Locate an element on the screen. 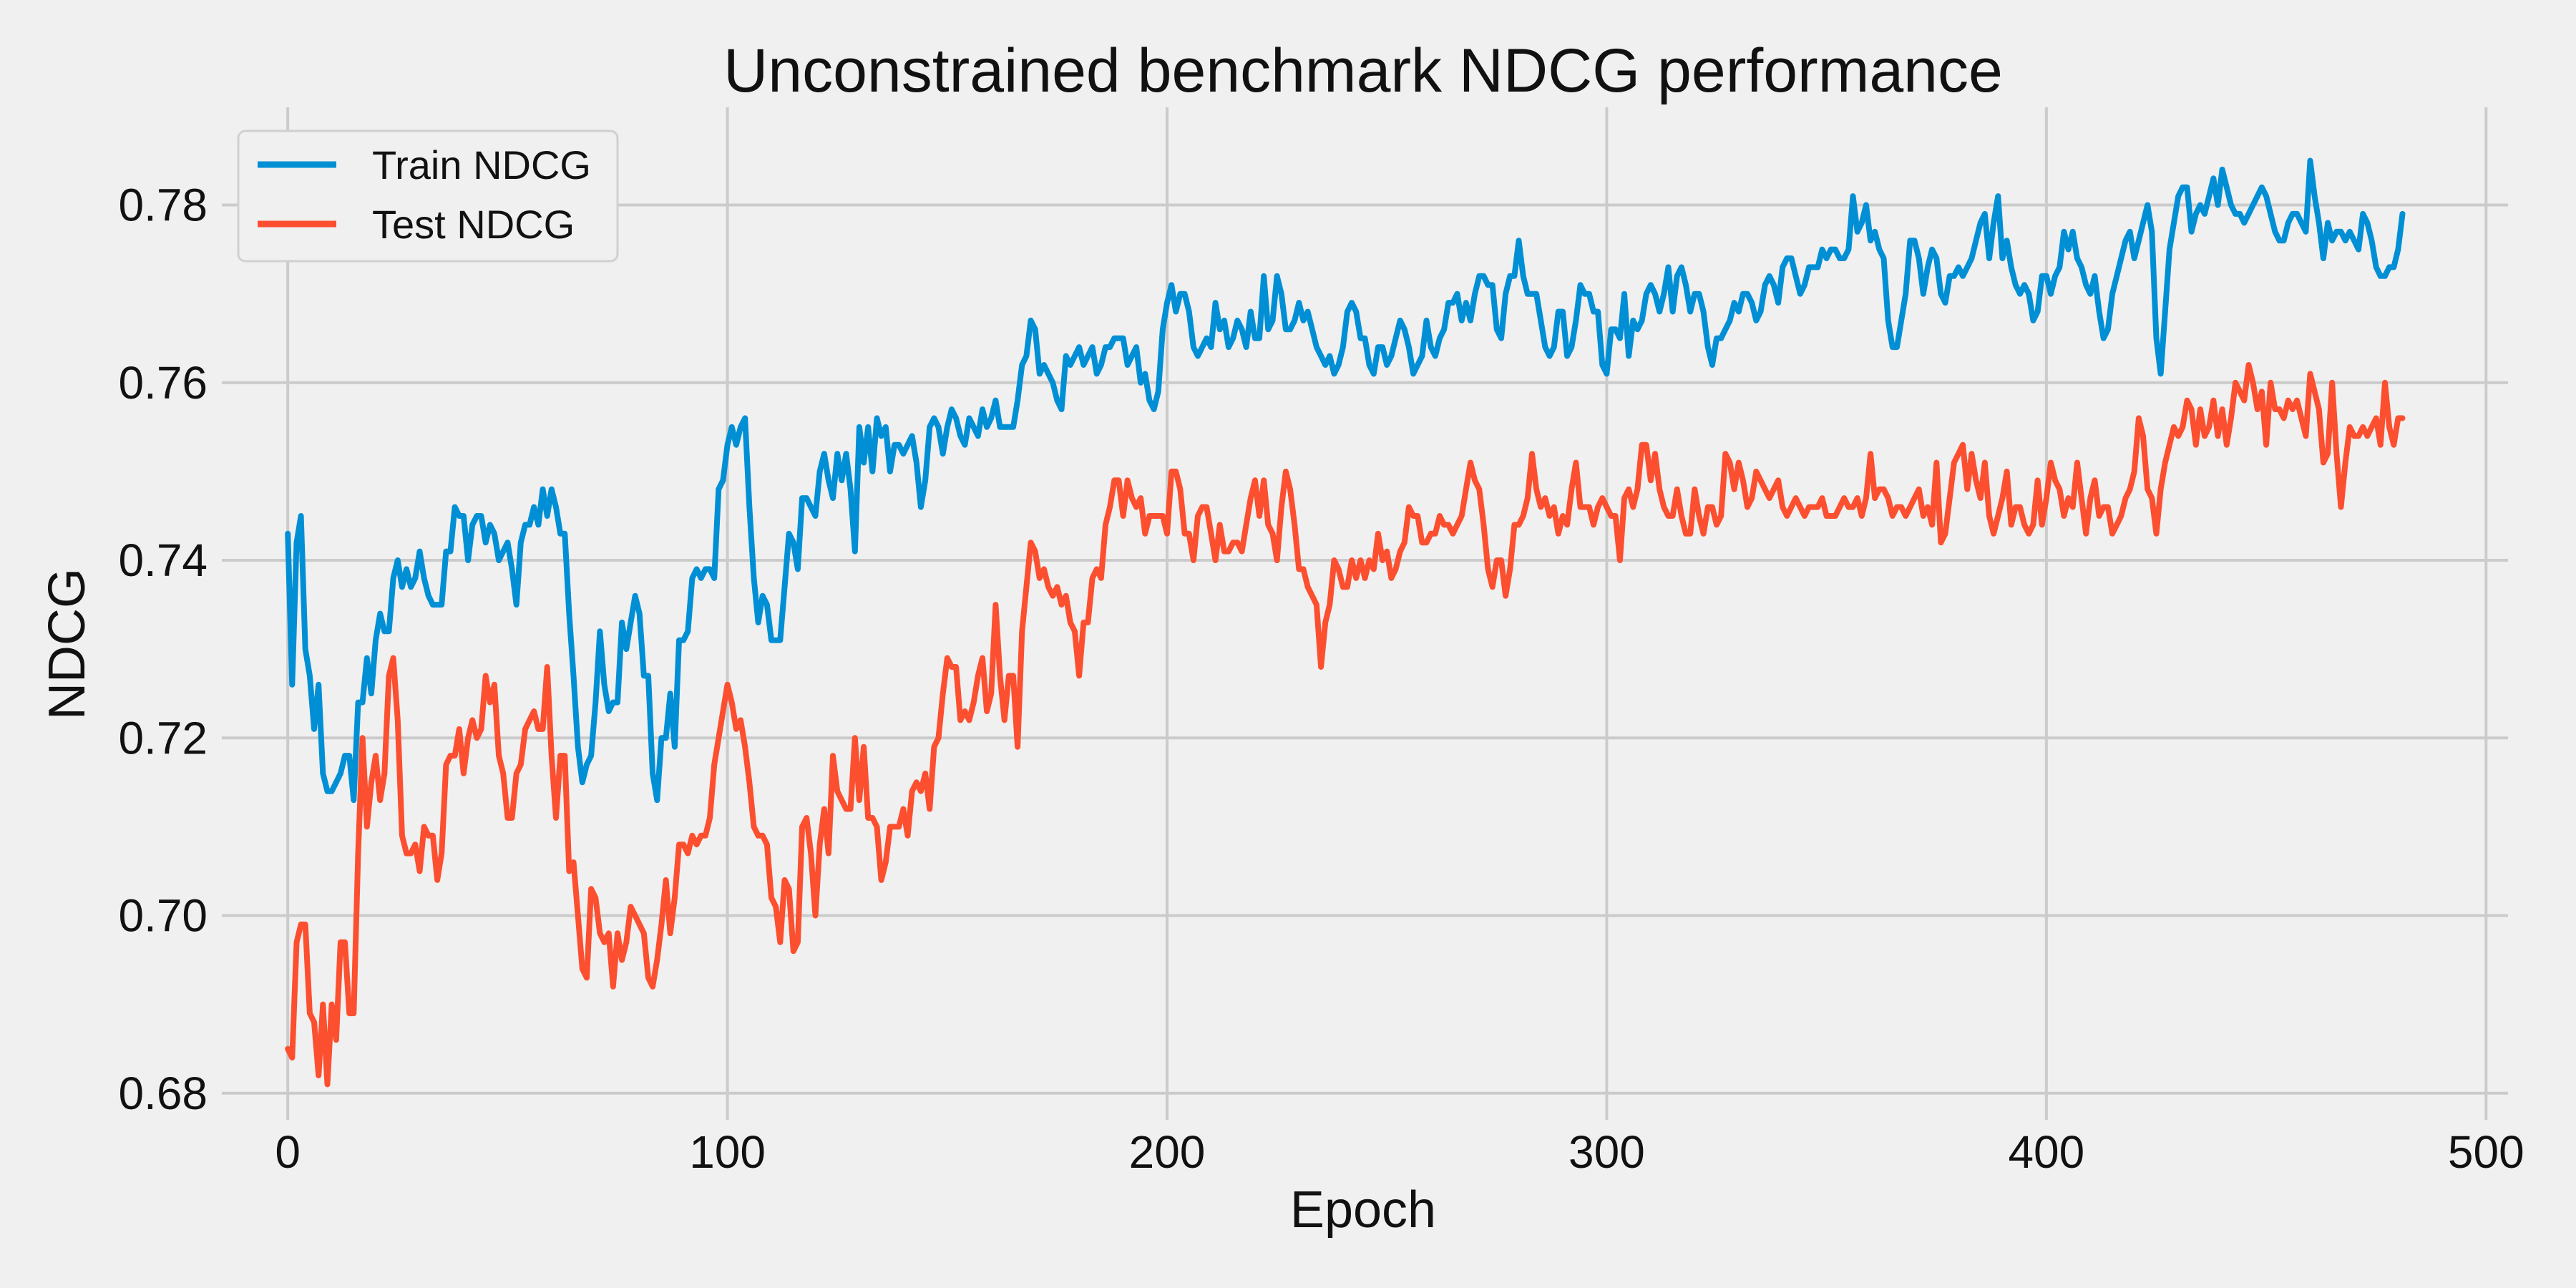  x-tick-label: 100 is located at coordinates (727, 1152).